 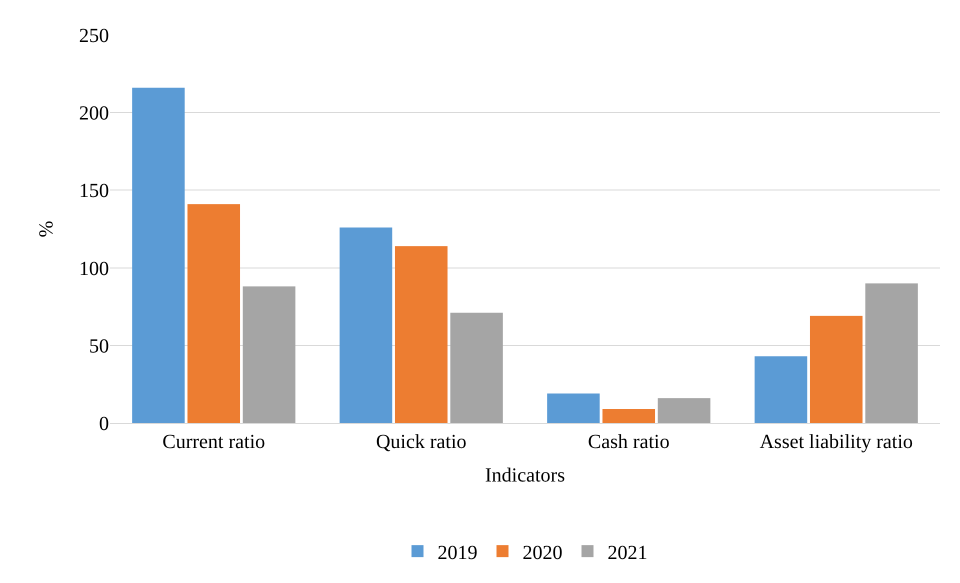 I want to click on legend-label: 2019, so click(x=458, y=553).